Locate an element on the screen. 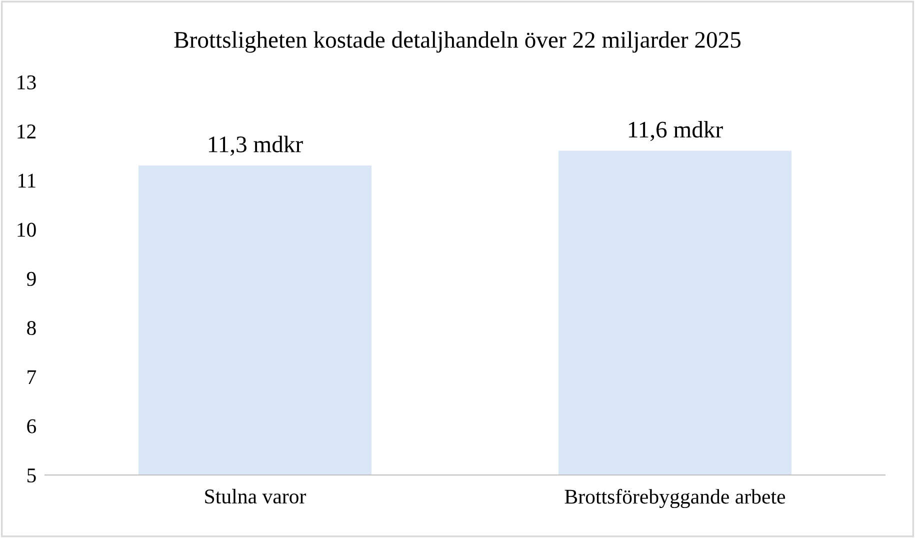  y-tick-label: 10 is located at coordinates (27, 229).